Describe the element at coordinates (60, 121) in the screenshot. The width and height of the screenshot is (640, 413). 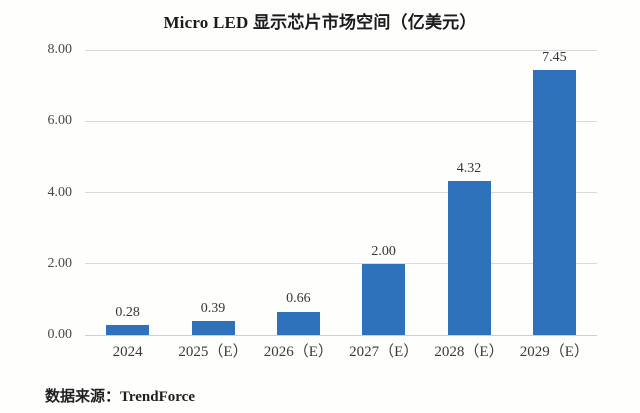
I see `y-axis-tick-label: 6.00` at that location.